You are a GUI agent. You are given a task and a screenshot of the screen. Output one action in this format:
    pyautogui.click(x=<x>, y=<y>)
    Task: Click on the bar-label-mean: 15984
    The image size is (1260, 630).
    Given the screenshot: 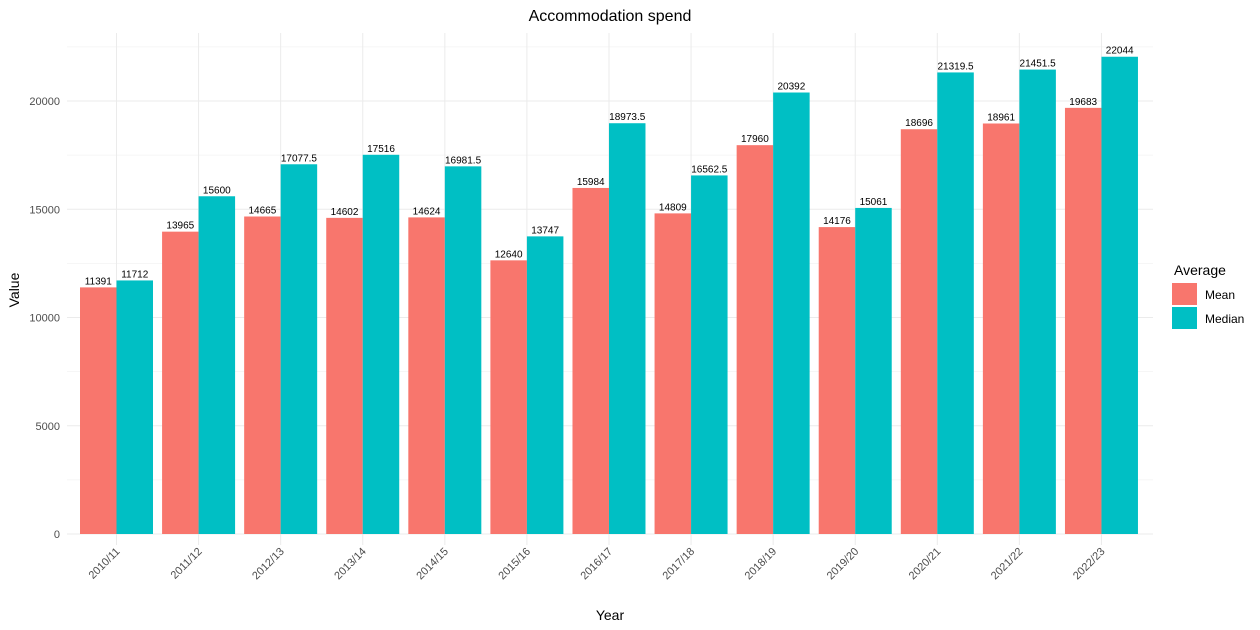 What is the action you would take?
    pyautogui.click(x=591, y=182)
    